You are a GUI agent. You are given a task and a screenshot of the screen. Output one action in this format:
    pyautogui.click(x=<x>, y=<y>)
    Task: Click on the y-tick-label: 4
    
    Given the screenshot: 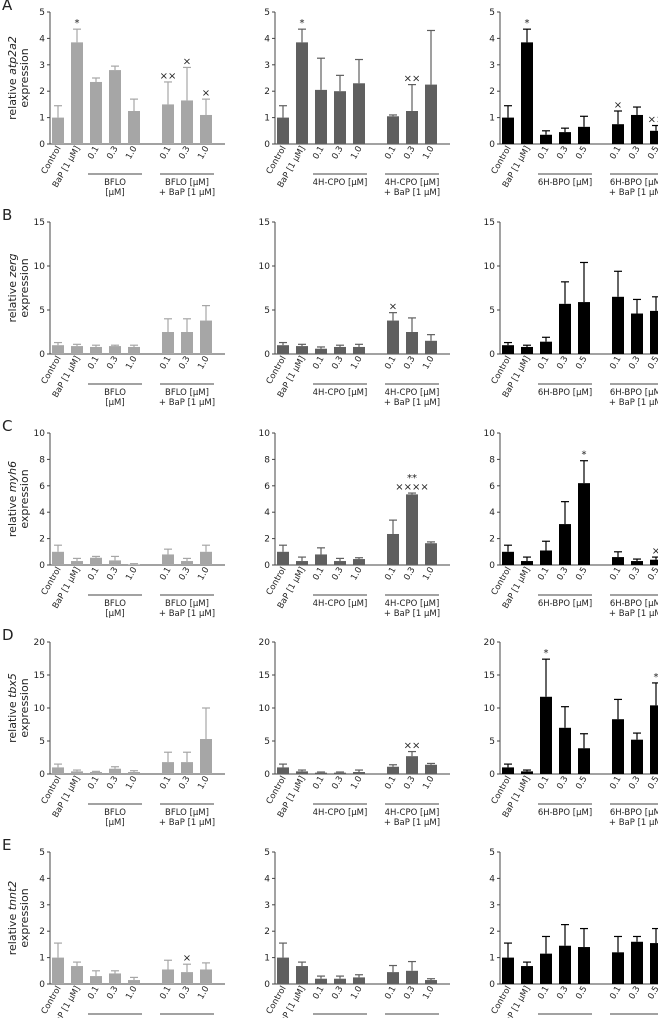 What is the action you would take?
    pyautogui.click(x=492, y=879)
    